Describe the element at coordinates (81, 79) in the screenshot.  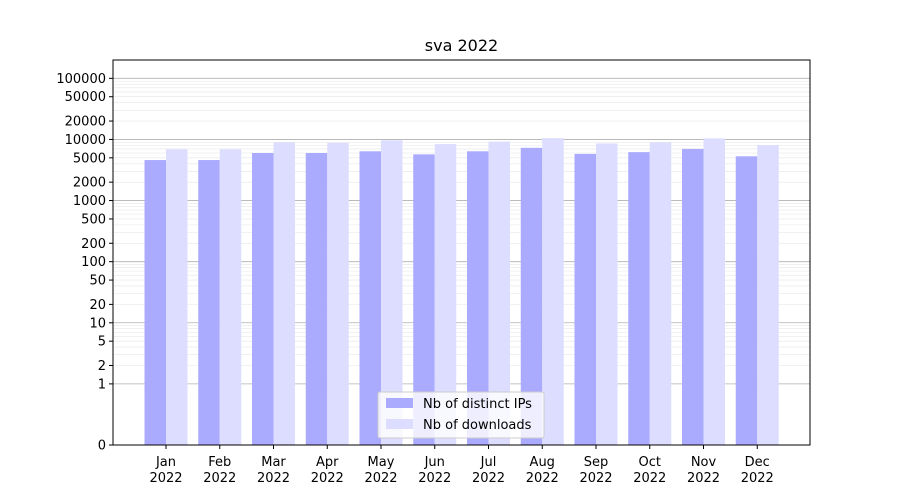
I see `y-tick-label: 100000` at that location.